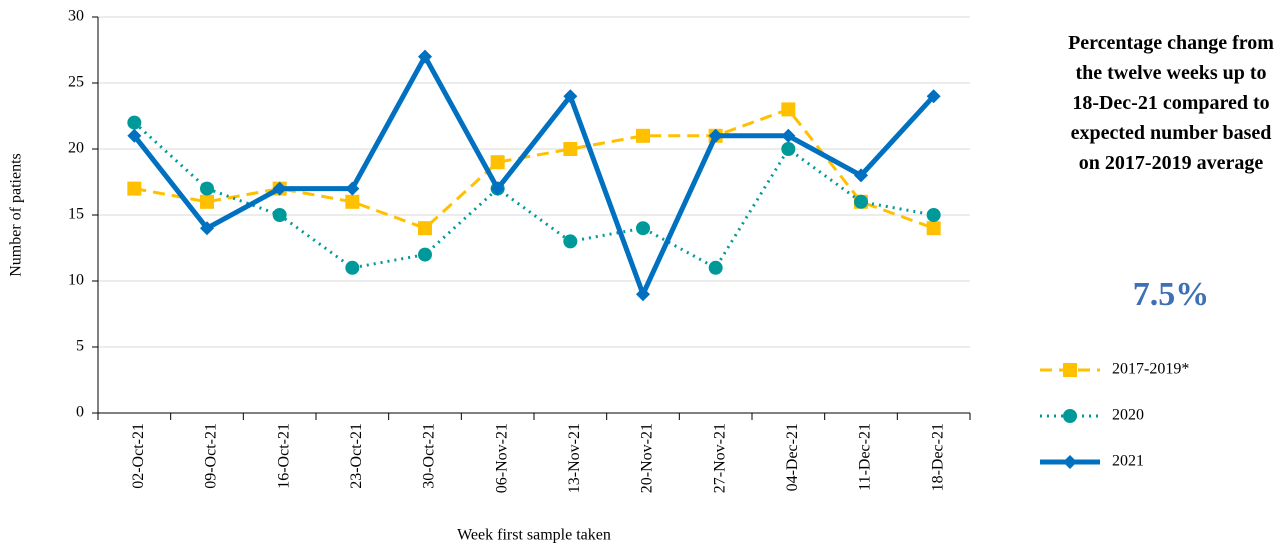 Image resolution: width=1281 pixels, height=550 pixels. Describe the element at coordinates (534, 168) in the screenshot. I see `series-line` at that location.